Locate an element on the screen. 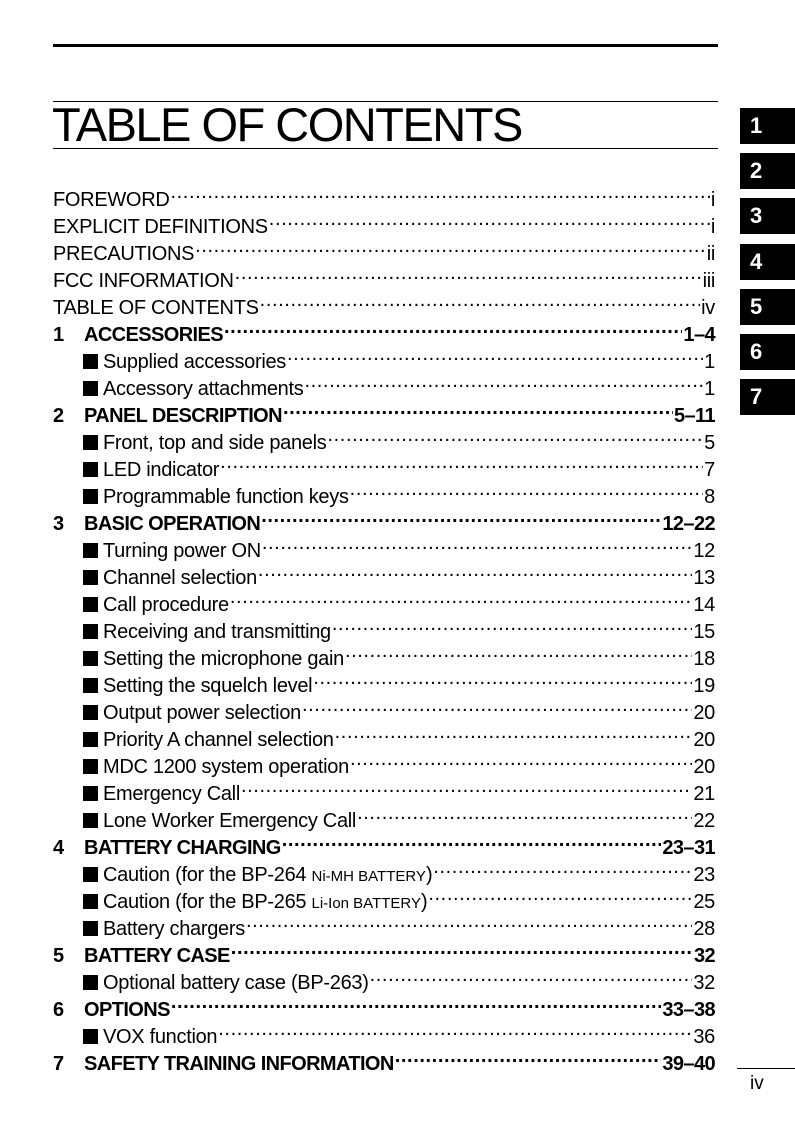  toc-section: Programmable function keys8 is located at coordinates (384, 492).